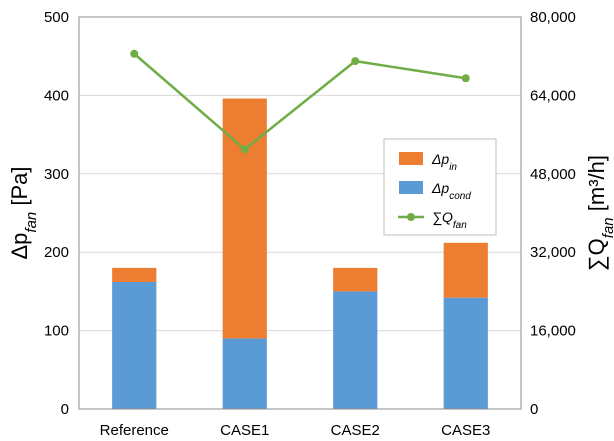 The width and height of the screenshot is (614, 441). I want to click on right-tick-label: 48,000, so click(553, 174).